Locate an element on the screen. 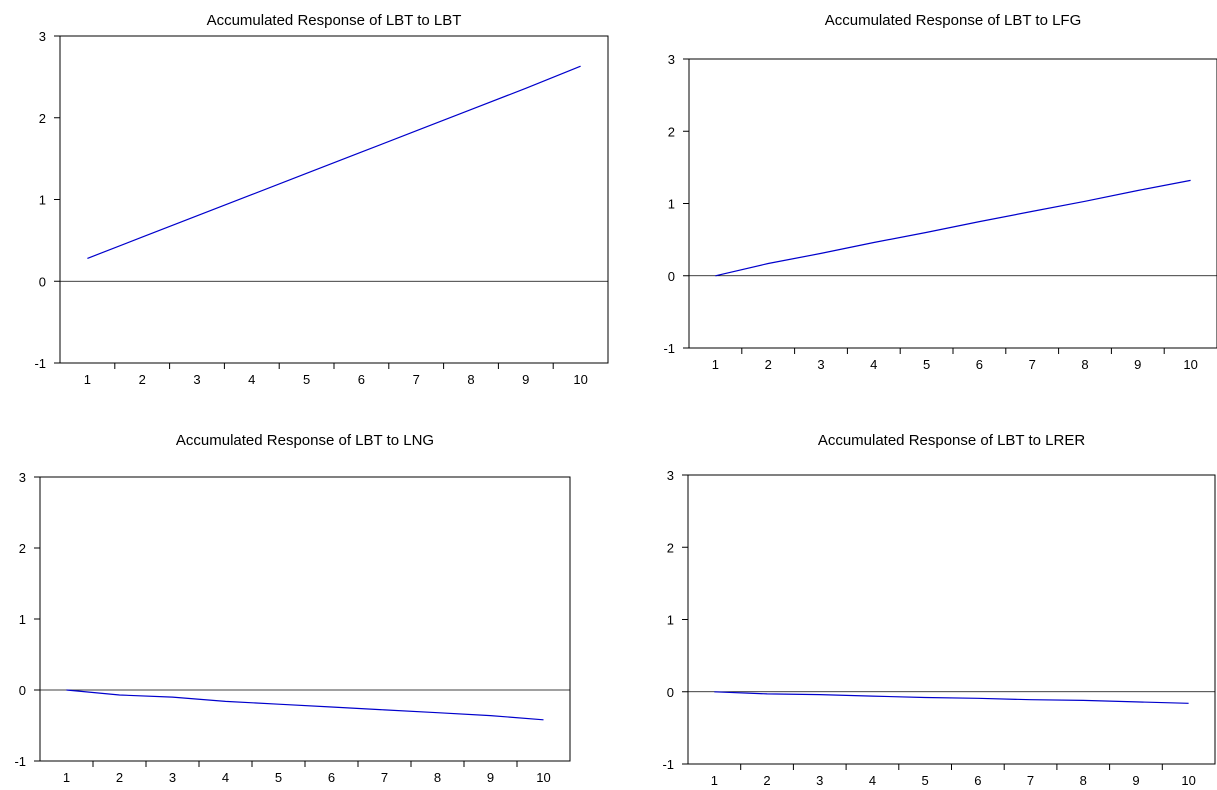 This screenshot has height=790, width=1217. y-tick-label-lbt-lrer: 0 is located at coordinates (670, 692).